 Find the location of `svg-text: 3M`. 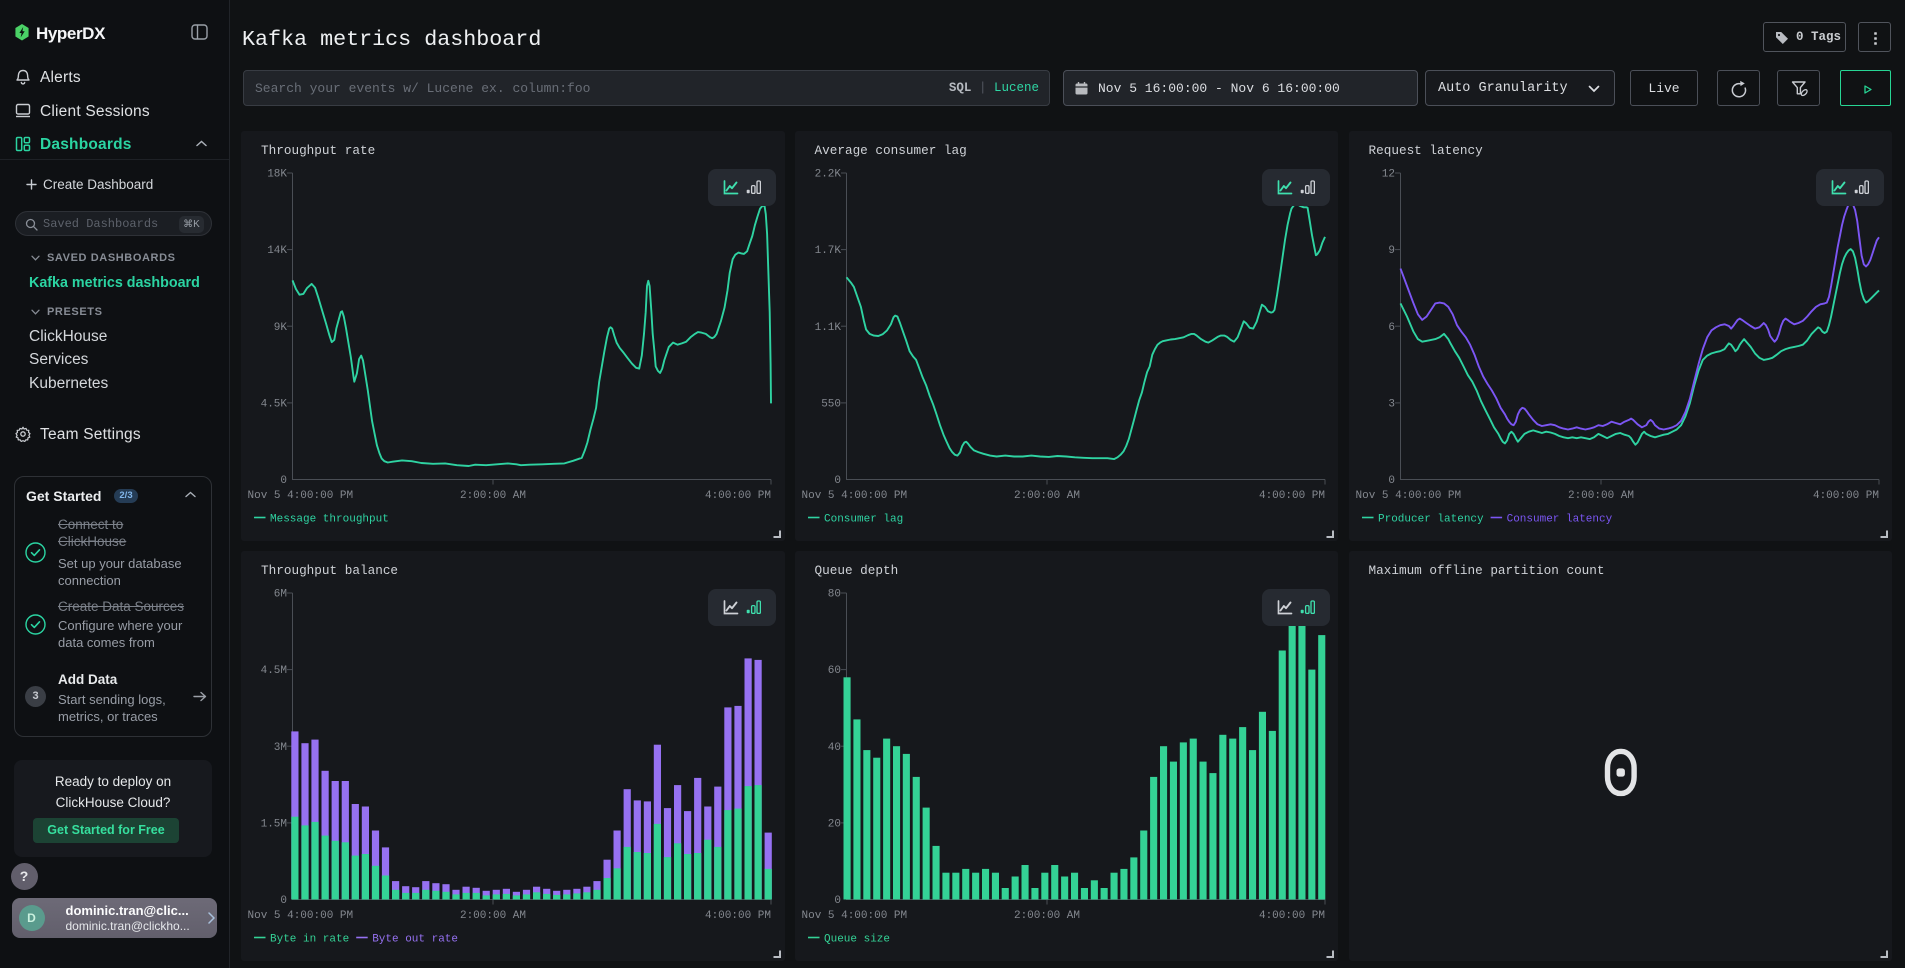

svg-text: 3M is located at coordinates (280, 748).